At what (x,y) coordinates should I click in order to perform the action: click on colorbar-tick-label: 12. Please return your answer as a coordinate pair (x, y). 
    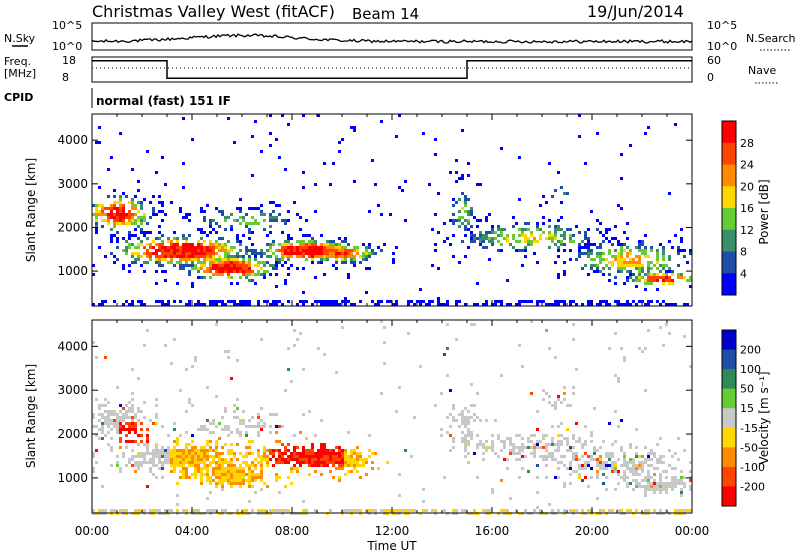
    Looking at the image, I should click on (747, 230).